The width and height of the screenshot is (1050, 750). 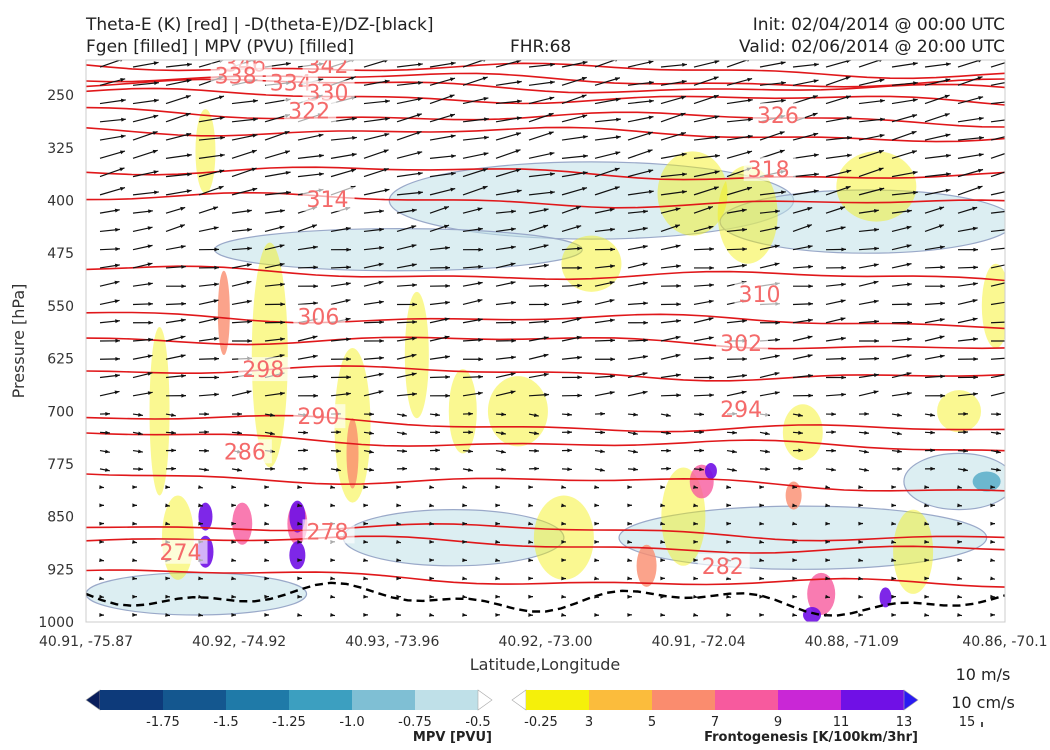 What do you see at coordinates (841, 722) in the screenshot?
I see `fgen-colorbar-tick: 11` at bounding box center [841, 722].